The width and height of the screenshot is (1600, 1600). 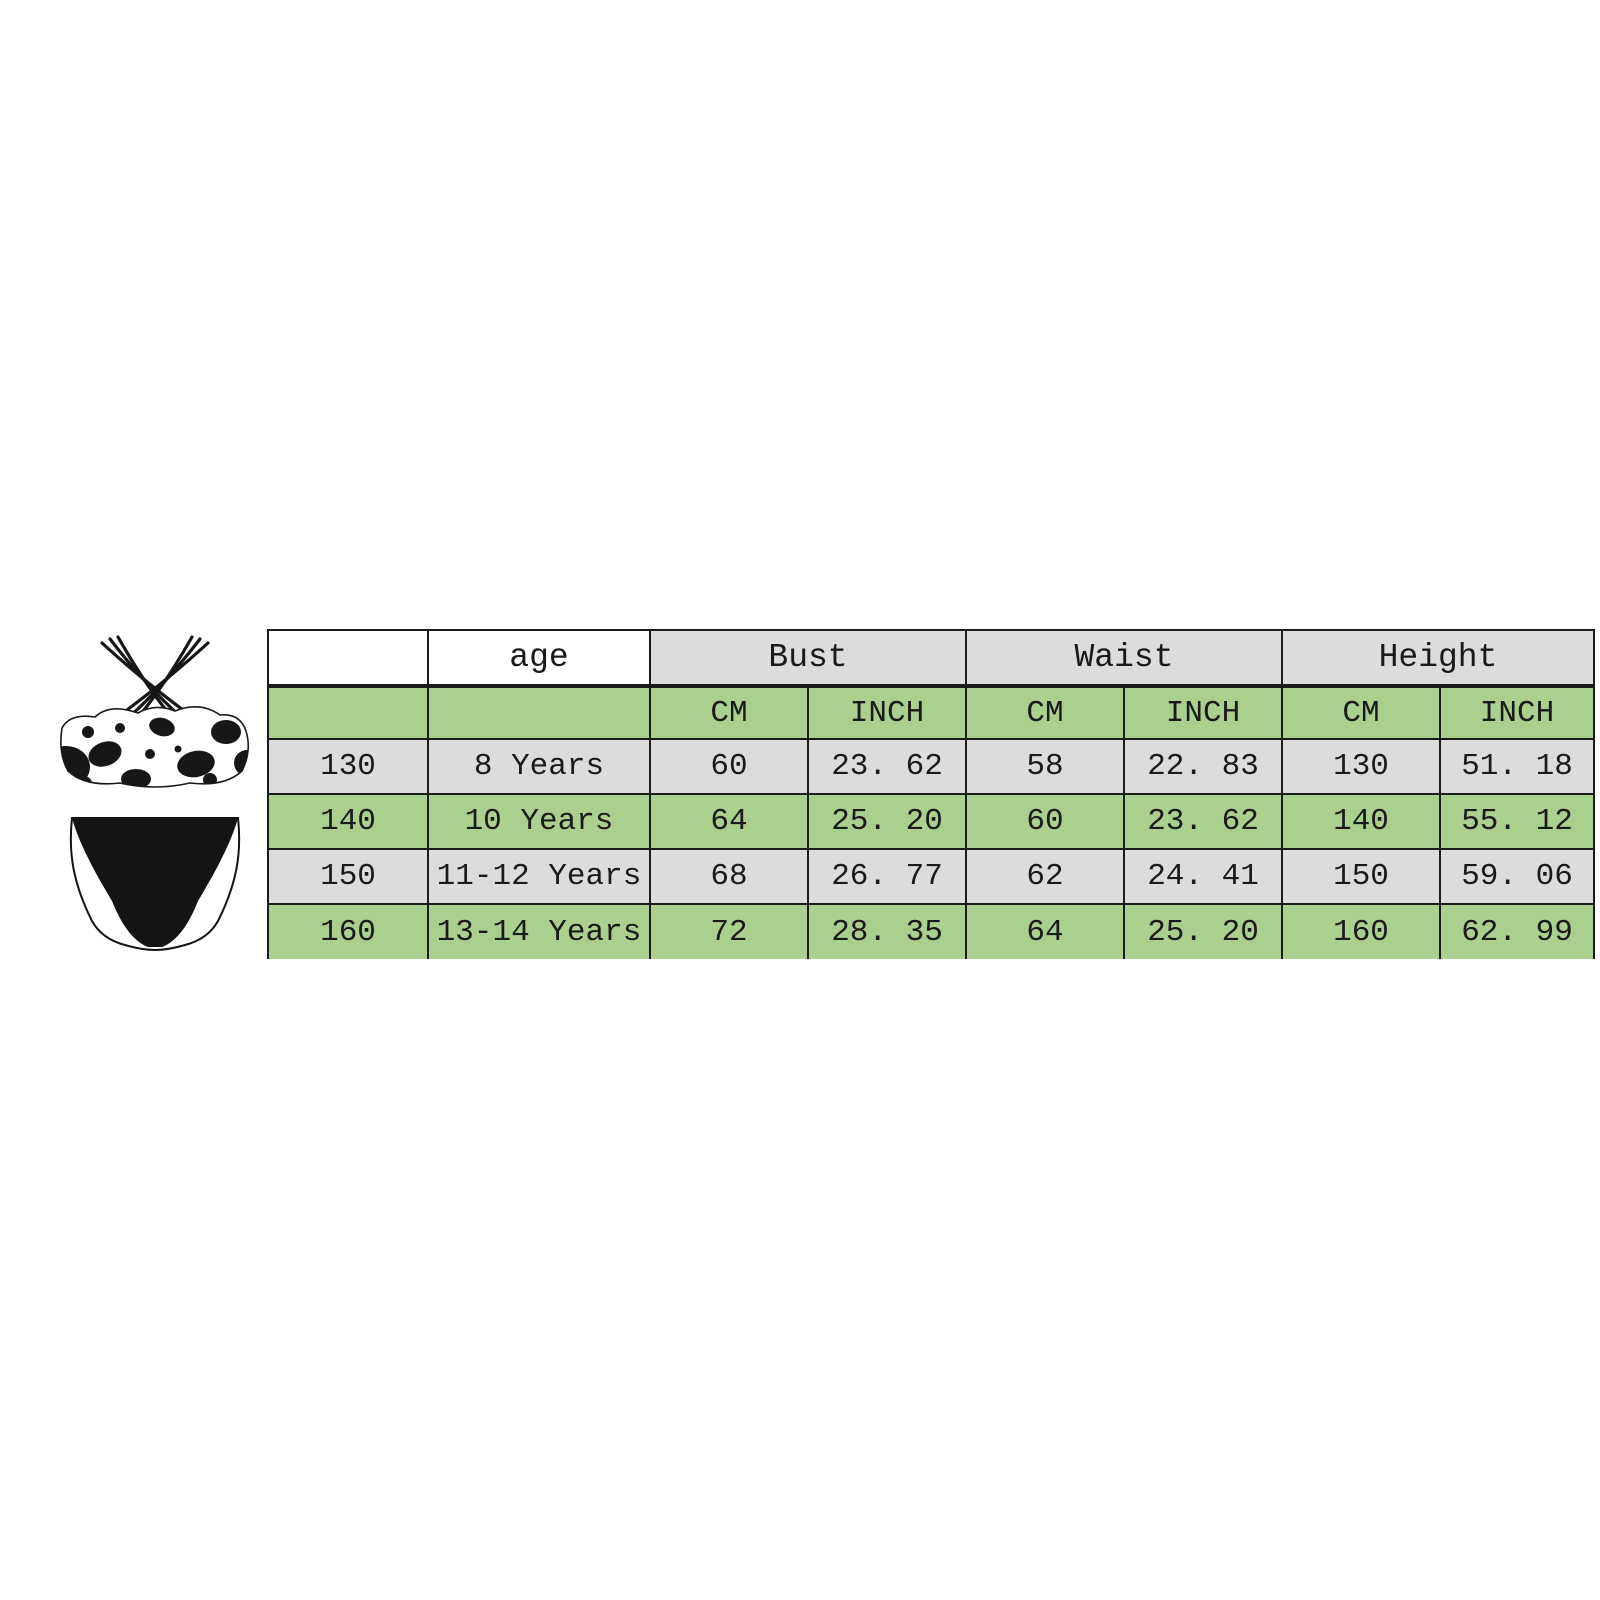 I want to click on bust-inch-header: INCH, so click(x=887, y=712).